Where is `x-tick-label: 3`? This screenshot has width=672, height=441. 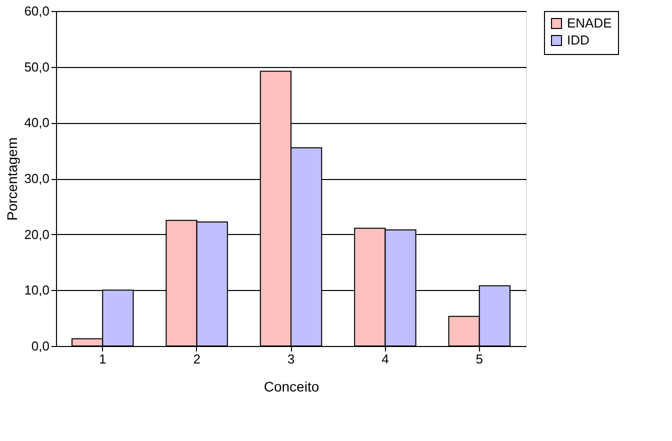
x-tick-label: 3 is located at coordinates (291, 359).